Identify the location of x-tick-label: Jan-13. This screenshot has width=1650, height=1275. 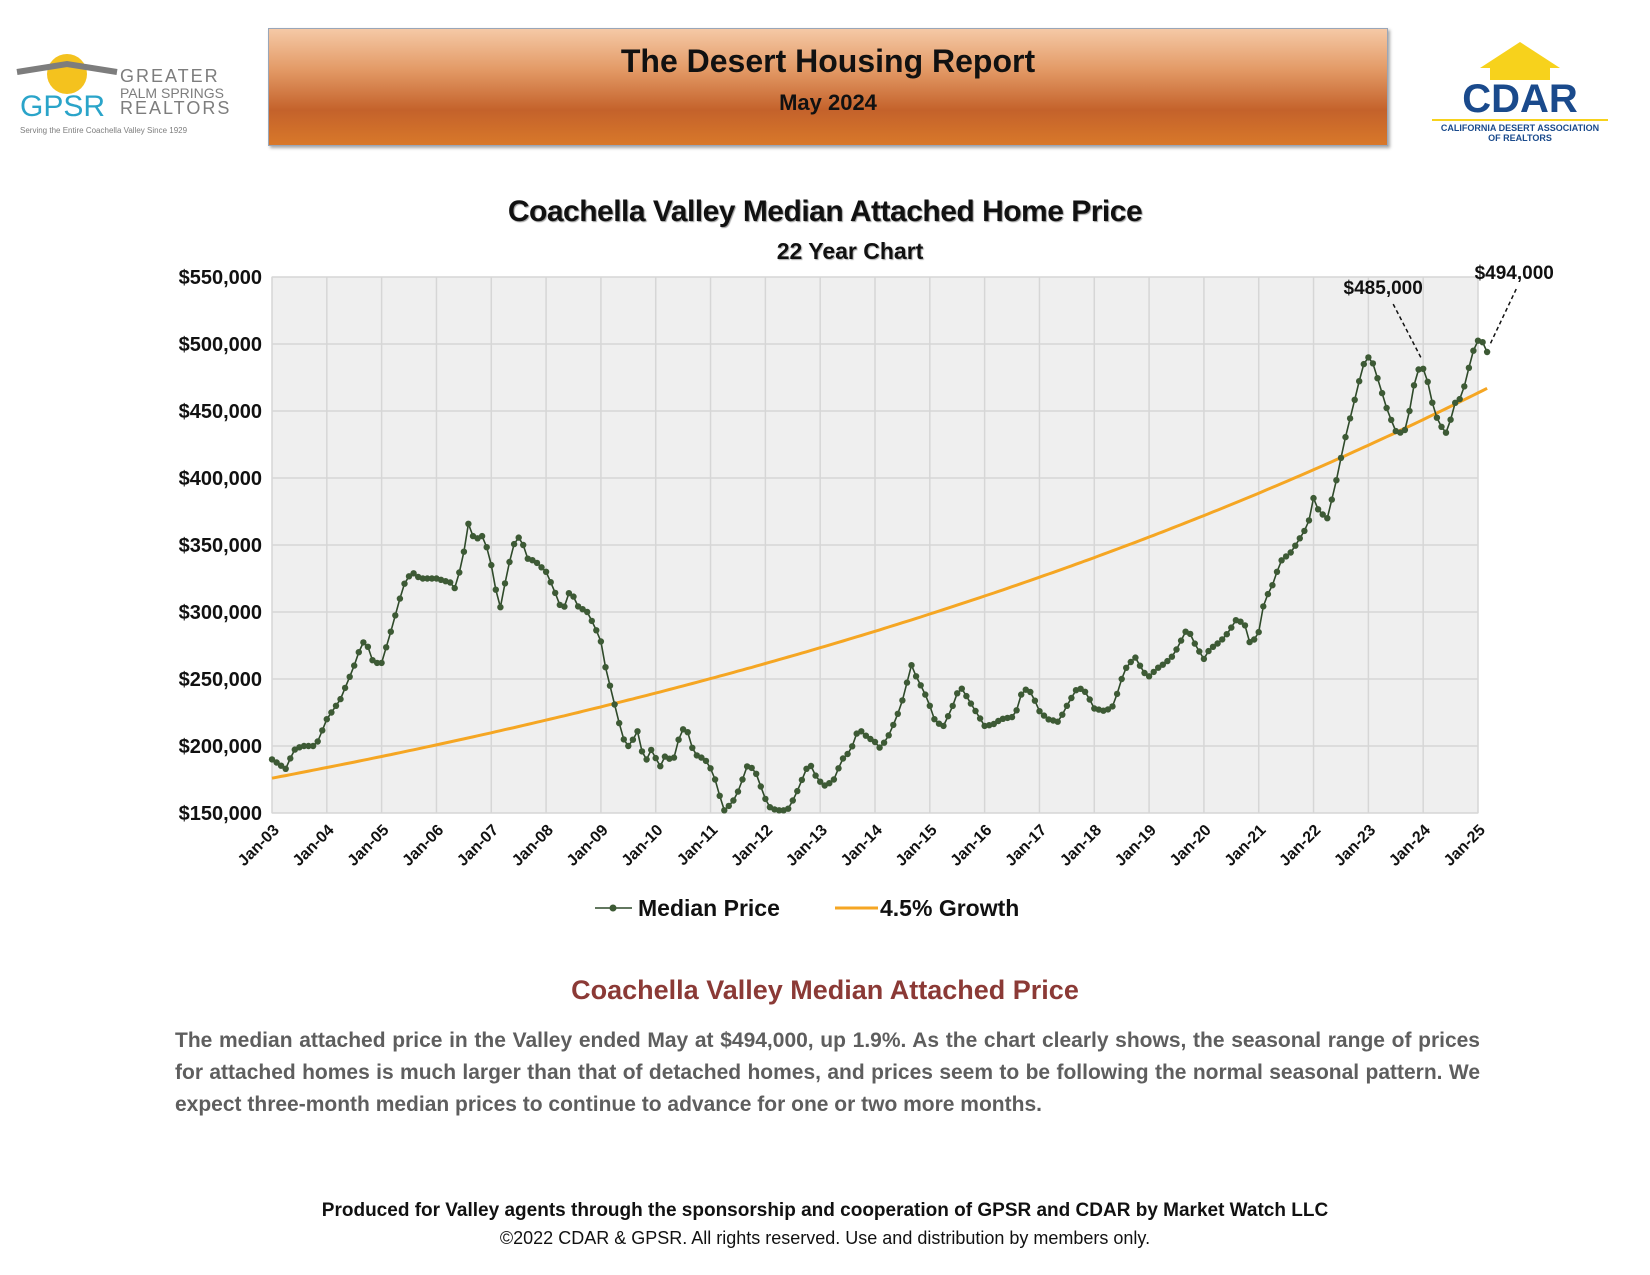
(807, 846).